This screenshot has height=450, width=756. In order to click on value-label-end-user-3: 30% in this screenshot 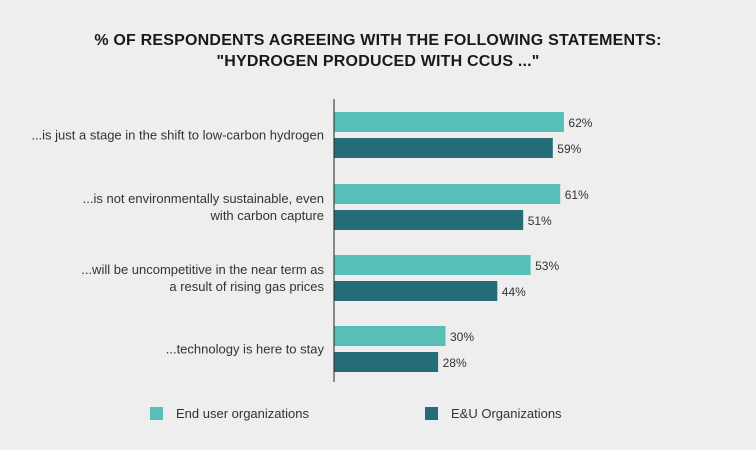, I will do `click(462, 337)`.